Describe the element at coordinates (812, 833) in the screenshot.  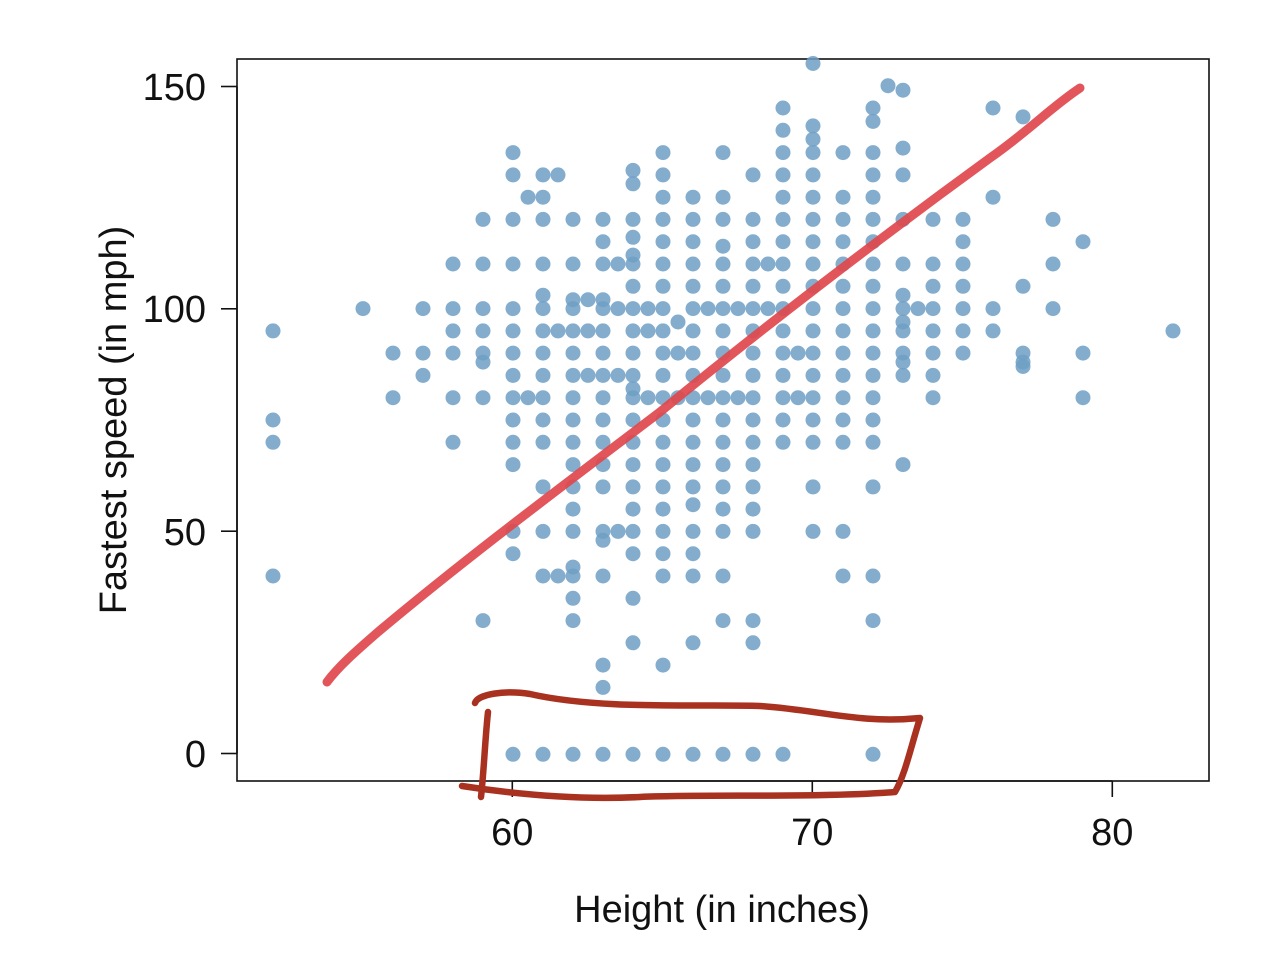
I see `x-tick-label-70: 70` at that location.